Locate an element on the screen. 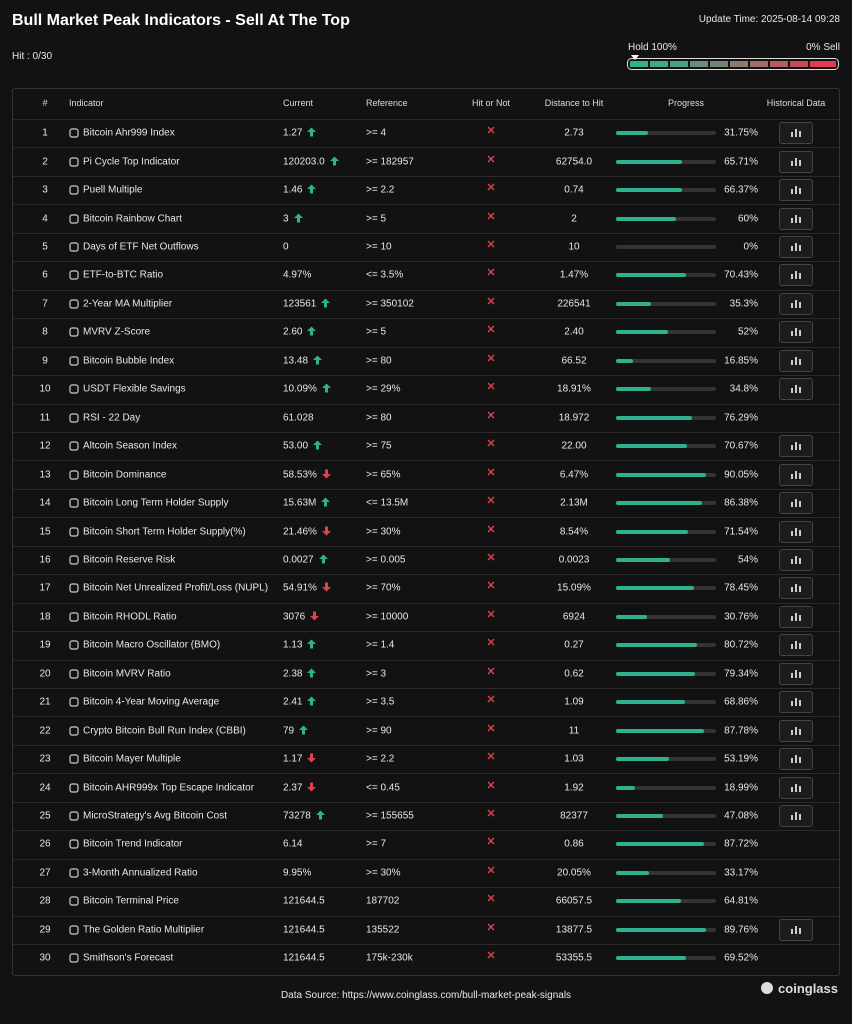 The height and width of the screenshot is (1024, 852). update-time: Update Time: 2025-08-14 09:28 is located at coordinates (769, 19).